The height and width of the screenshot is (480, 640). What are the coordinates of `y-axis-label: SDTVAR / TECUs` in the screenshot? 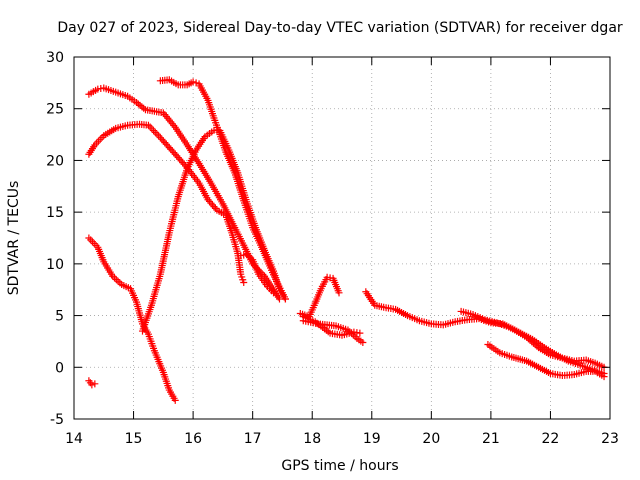 It's located at (14, 238).